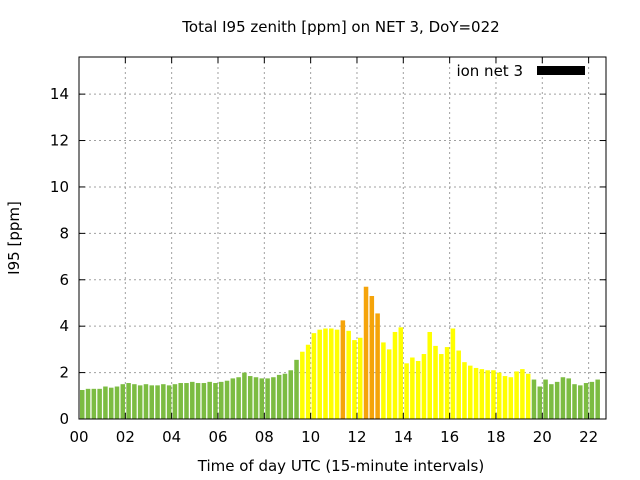 The width and height of the screenshot is (640, 480). What do you see at coordinates (78, 437) in the screenshot?
I see `x-tick-label: 00` at bounding box center [78, 437].